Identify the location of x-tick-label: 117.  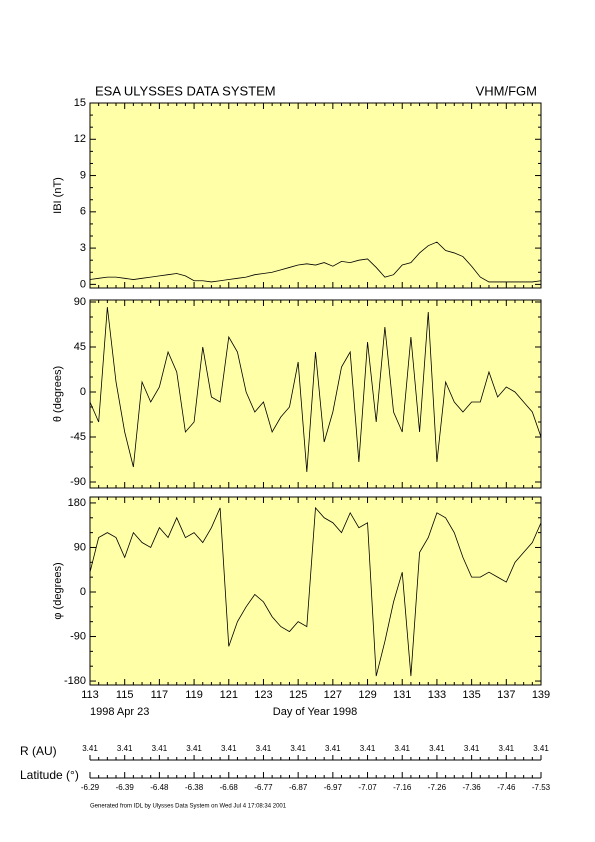
(160, 695).